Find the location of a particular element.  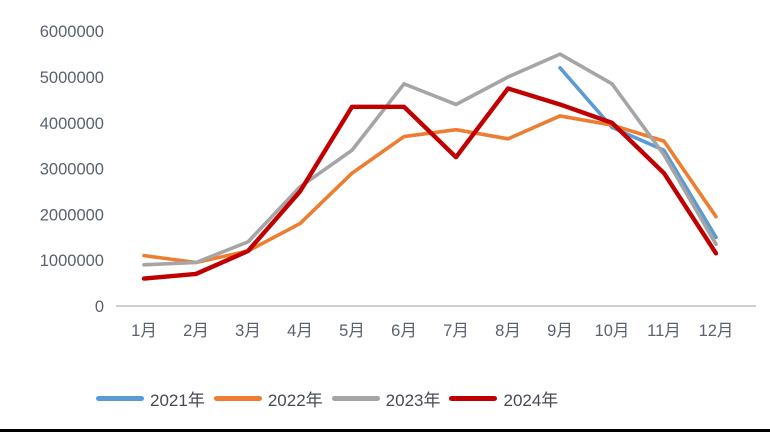

x-axis-tick-label: 10月 is located at coordinates (612, 331).